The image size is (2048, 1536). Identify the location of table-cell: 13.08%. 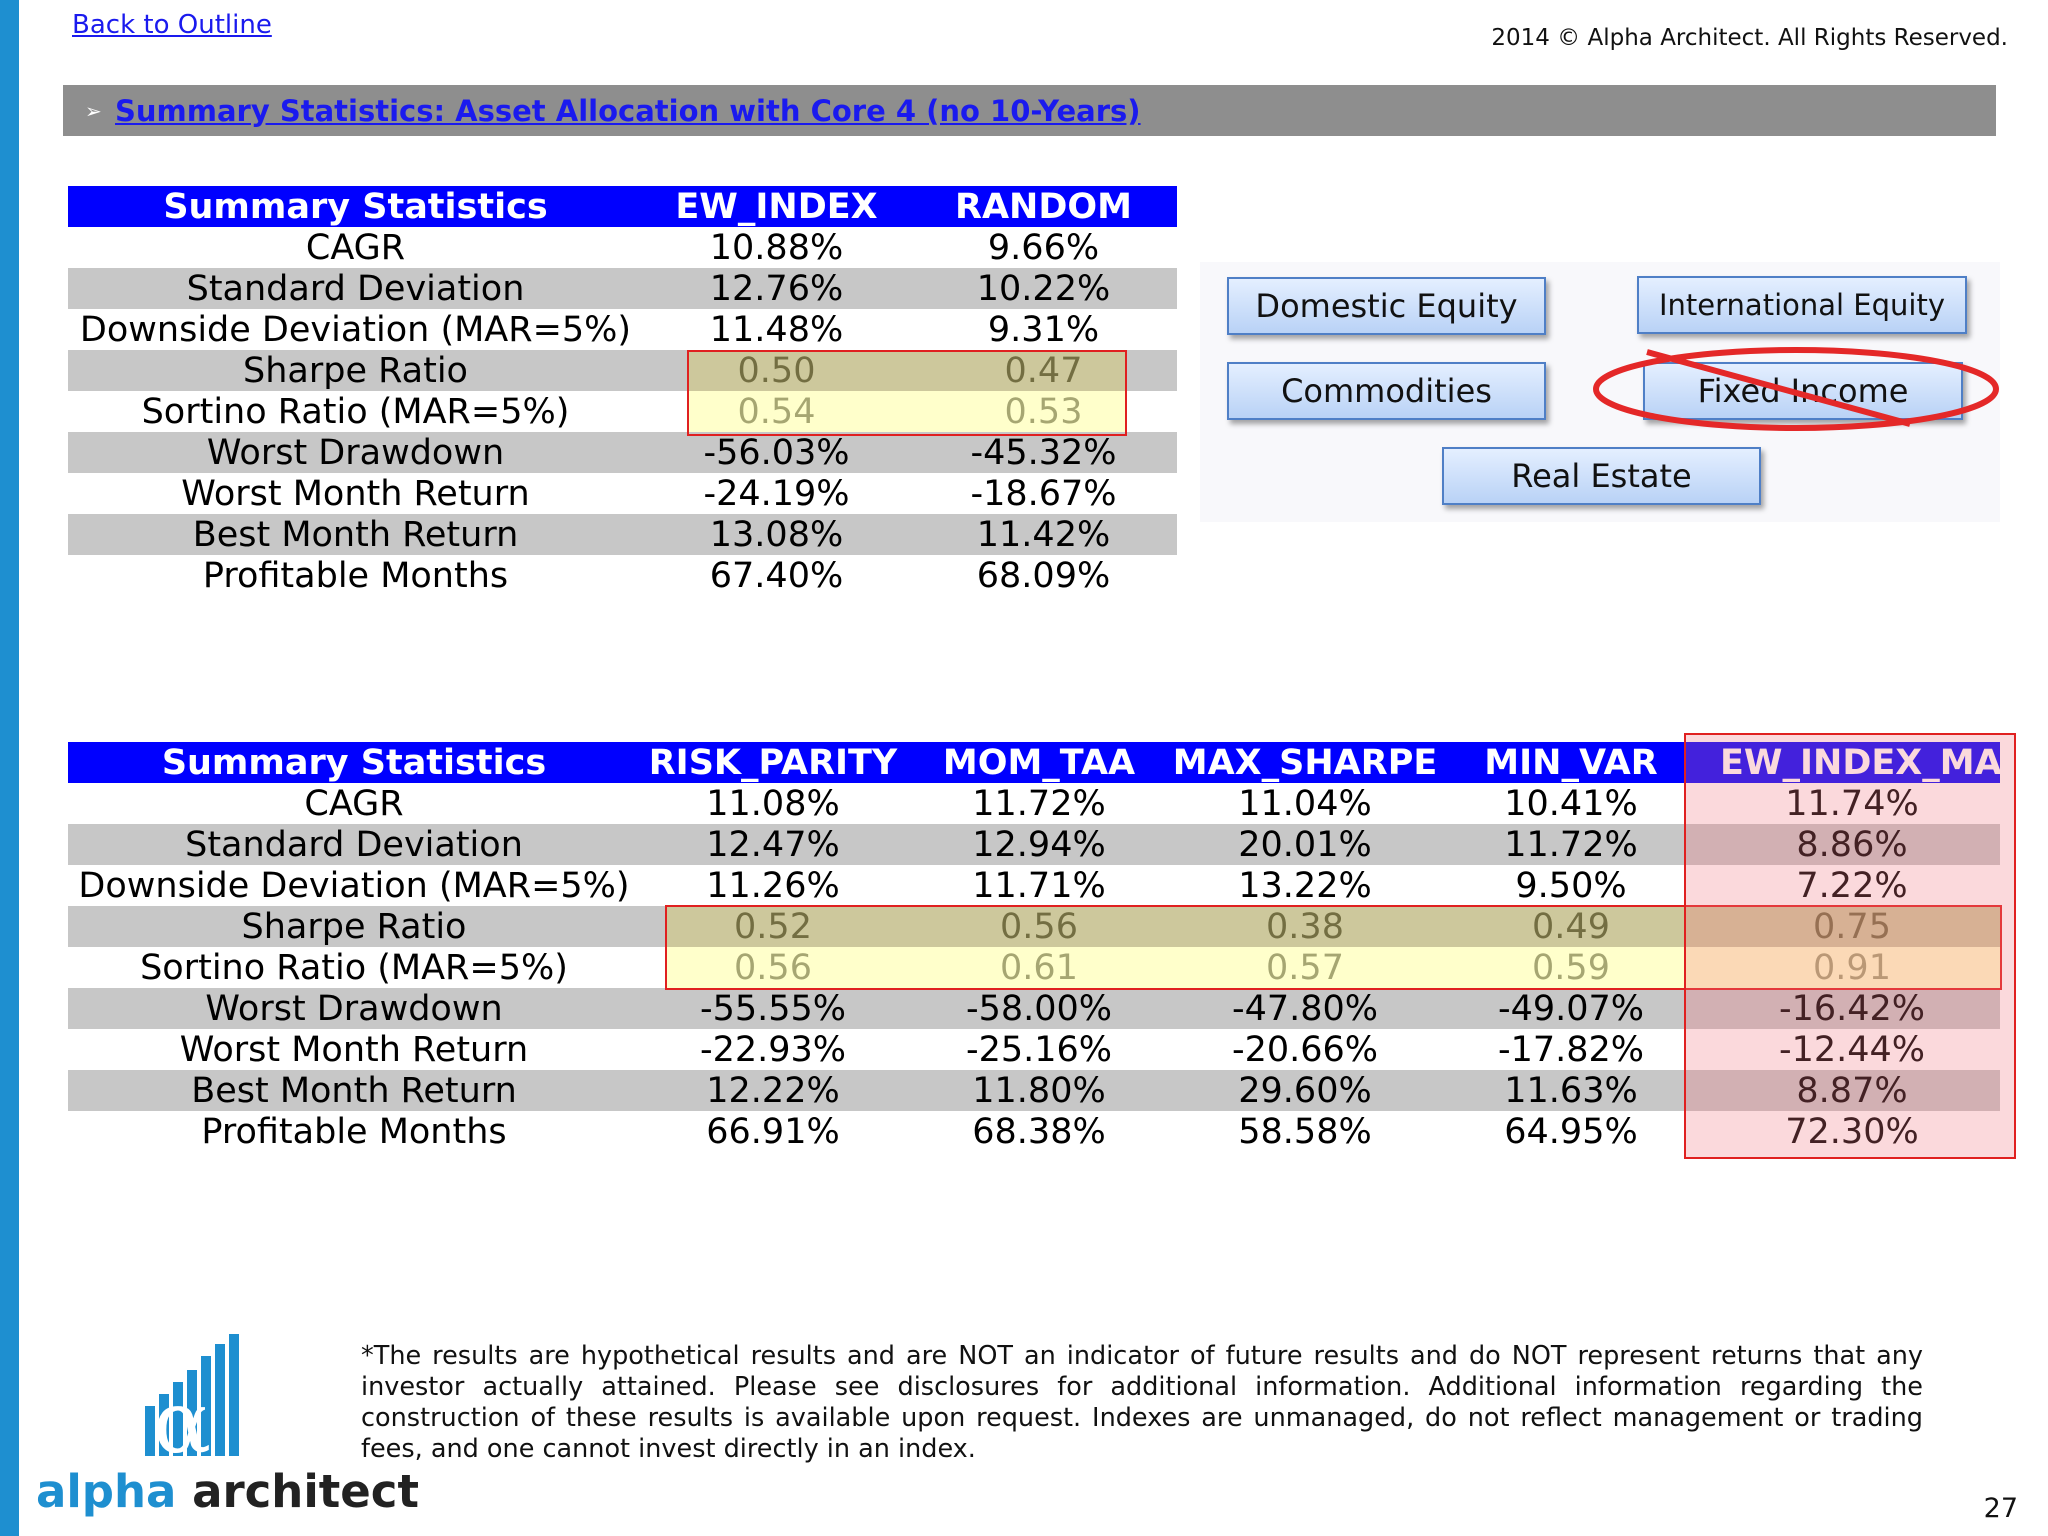
(776, 534).